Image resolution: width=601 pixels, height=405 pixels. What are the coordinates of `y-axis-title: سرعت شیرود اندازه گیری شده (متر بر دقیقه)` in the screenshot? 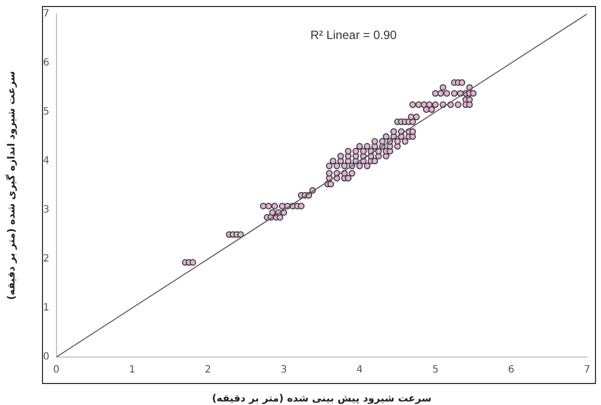 It's located at (11, 185).